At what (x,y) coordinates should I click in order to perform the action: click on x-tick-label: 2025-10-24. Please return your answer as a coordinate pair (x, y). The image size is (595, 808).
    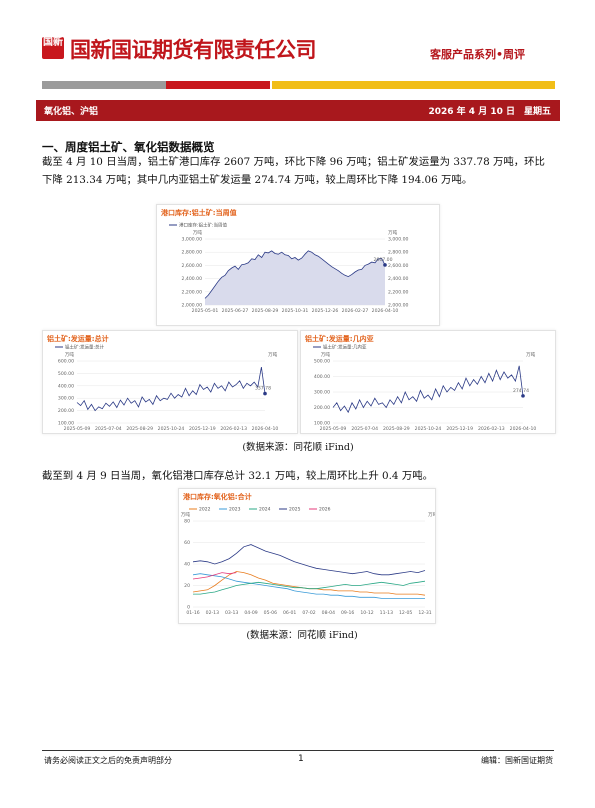
    Looking at the image, I should click on (171, 429).